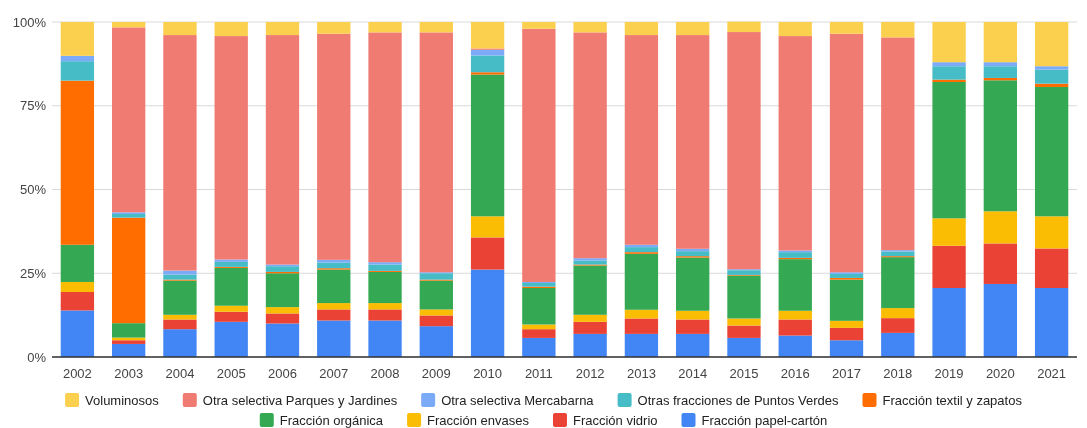 This screenshot has height=428, width=1087. What do you see at coordinates (436, 373) in the screenshot?
I see `x-tick-label: 2009` at bounding box center [436, 373].